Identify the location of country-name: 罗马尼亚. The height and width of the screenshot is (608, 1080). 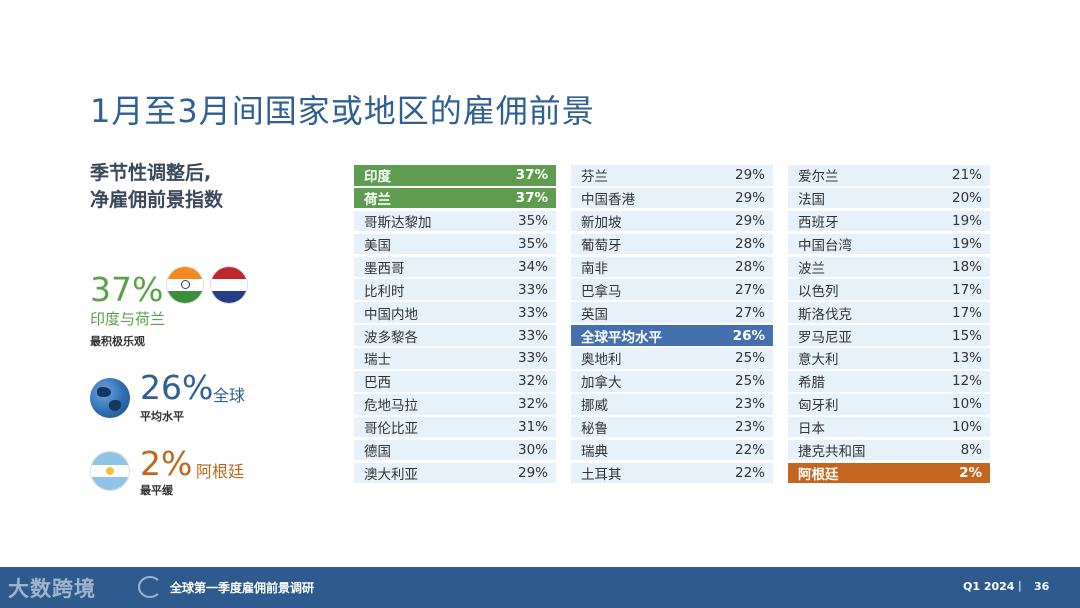
(825, 337).